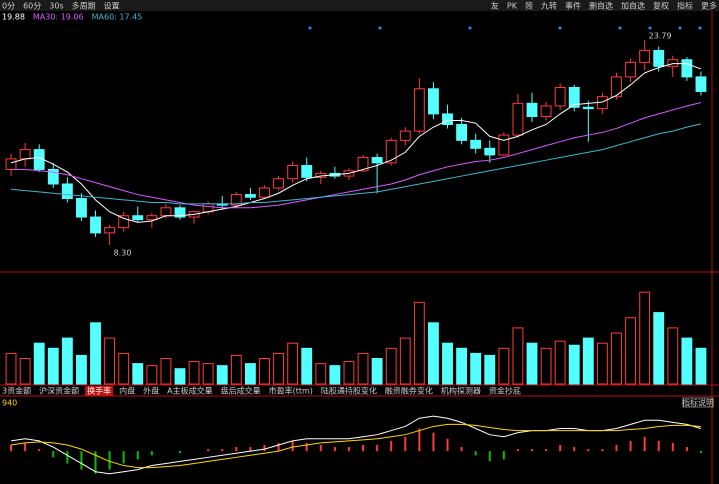 The width and height of the screenshot is (719, 484). Describe the element at coordinates (409, 391) in the screenshot. I see `tab: 融资融券变化` at that location.